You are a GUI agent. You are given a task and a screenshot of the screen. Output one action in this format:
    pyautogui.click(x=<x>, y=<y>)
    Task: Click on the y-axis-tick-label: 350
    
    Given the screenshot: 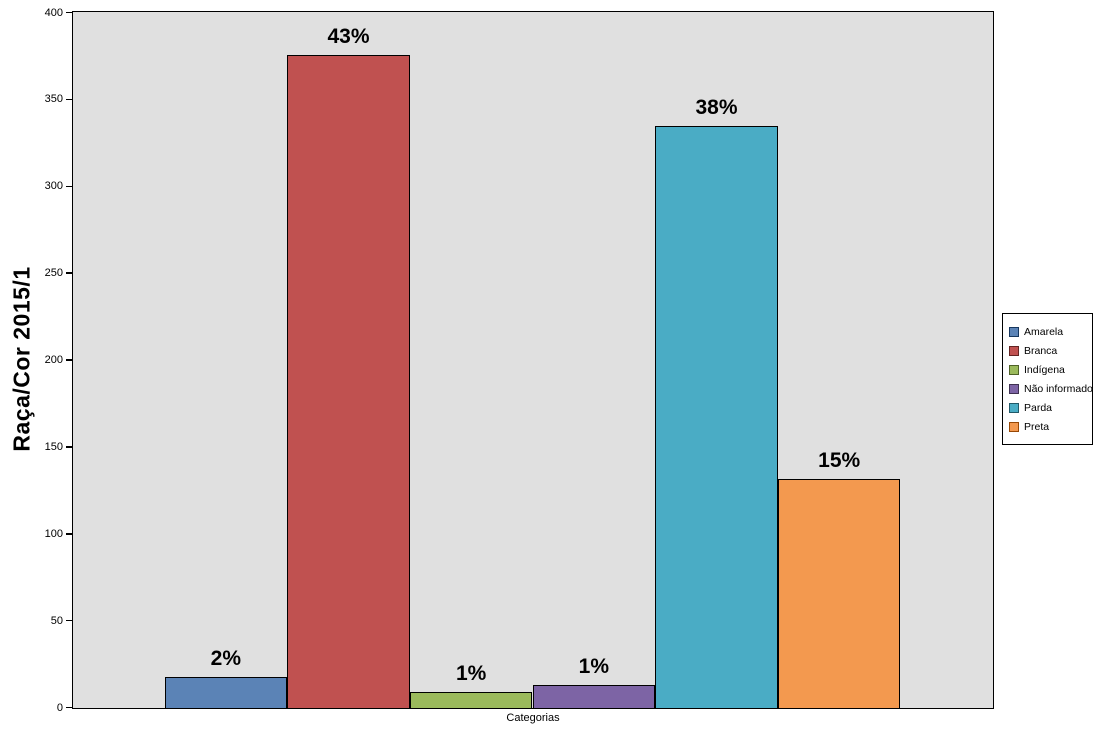 What is the action you would take?
    pyautogui.click(x=53, y=99)
    